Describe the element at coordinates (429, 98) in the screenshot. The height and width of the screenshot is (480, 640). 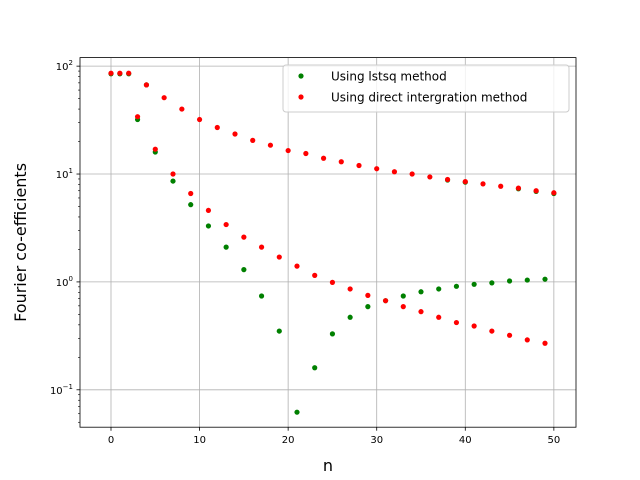
I see `legend-label-direct-integration: Using direct intergration method` at that location.